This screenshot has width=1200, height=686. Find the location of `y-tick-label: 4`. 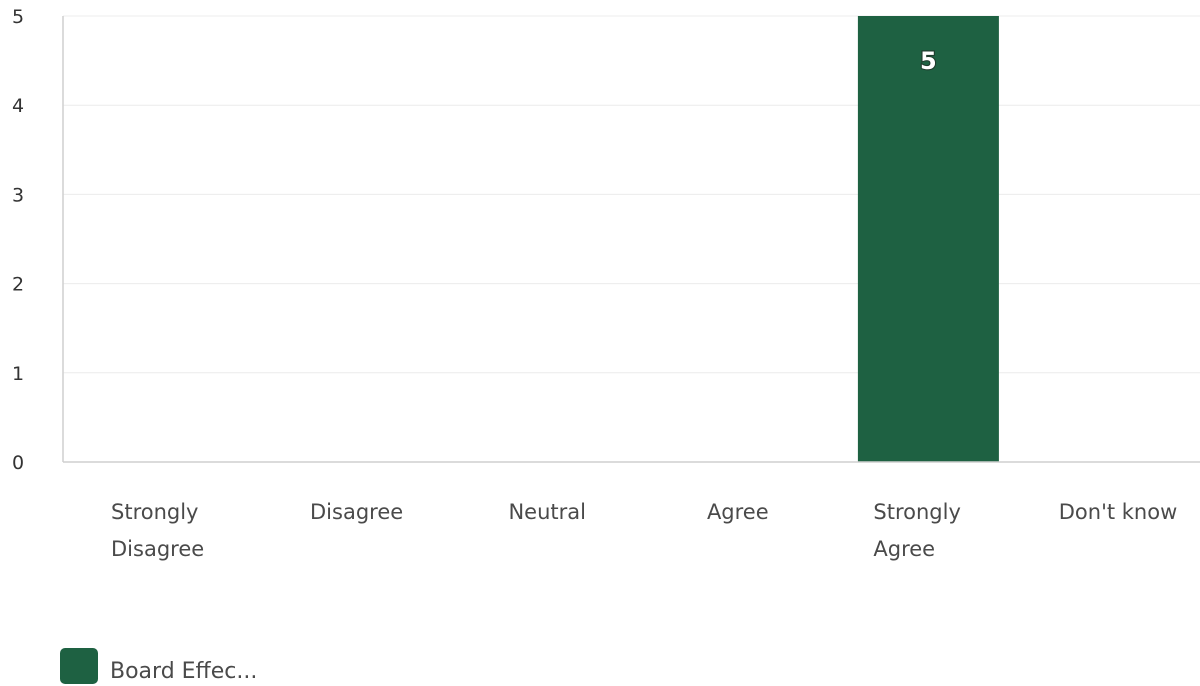

y-tick-label: 4 is located at coordinates (18, 106).